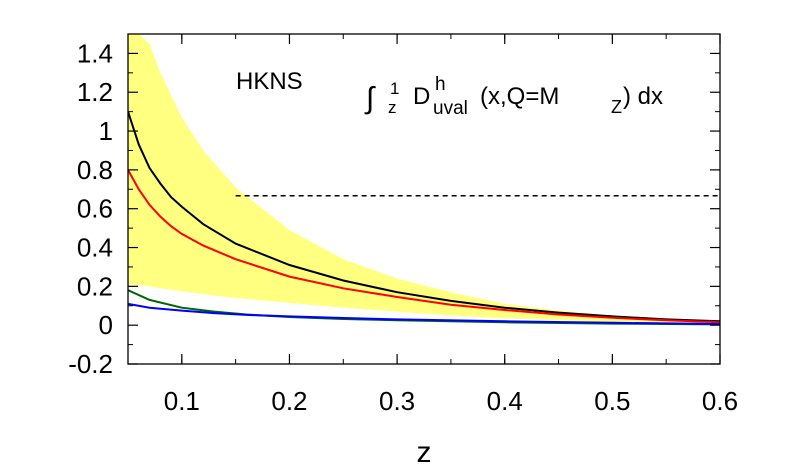 The height and width of the screenshot is (476, 793). I want to click on formula-lower-limit: z, so click(392, 107).